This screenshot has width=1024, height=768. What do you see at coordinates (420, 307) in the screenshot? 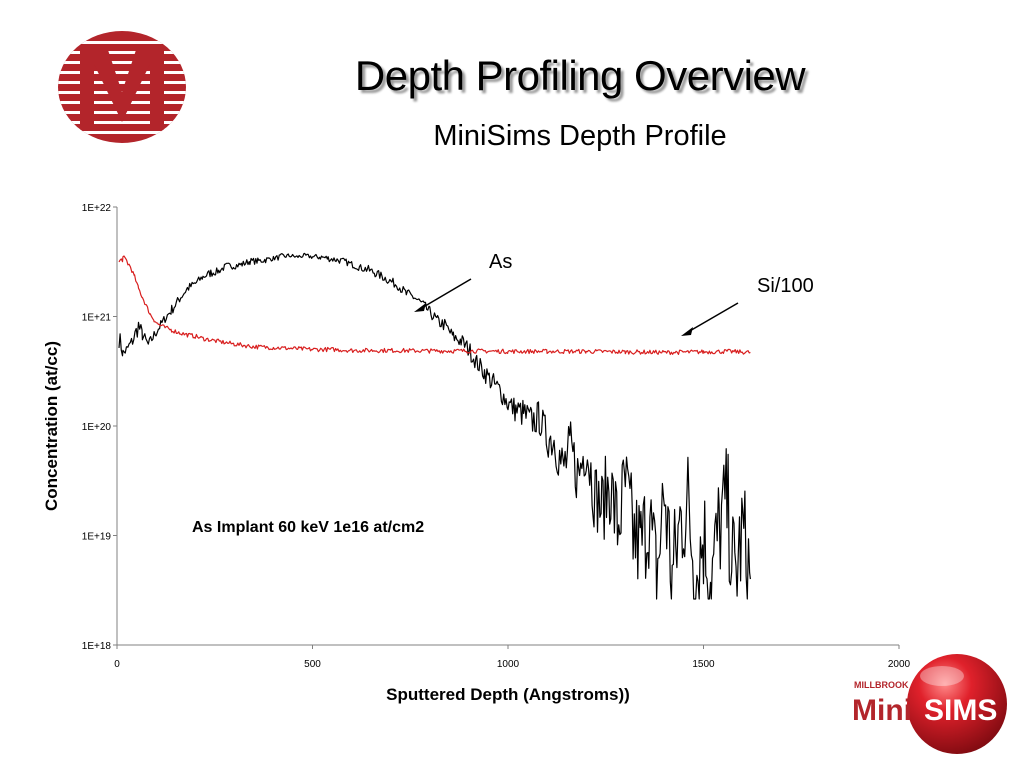
I see `annotation-as-arrowhead` at bounding box center [420, 307].